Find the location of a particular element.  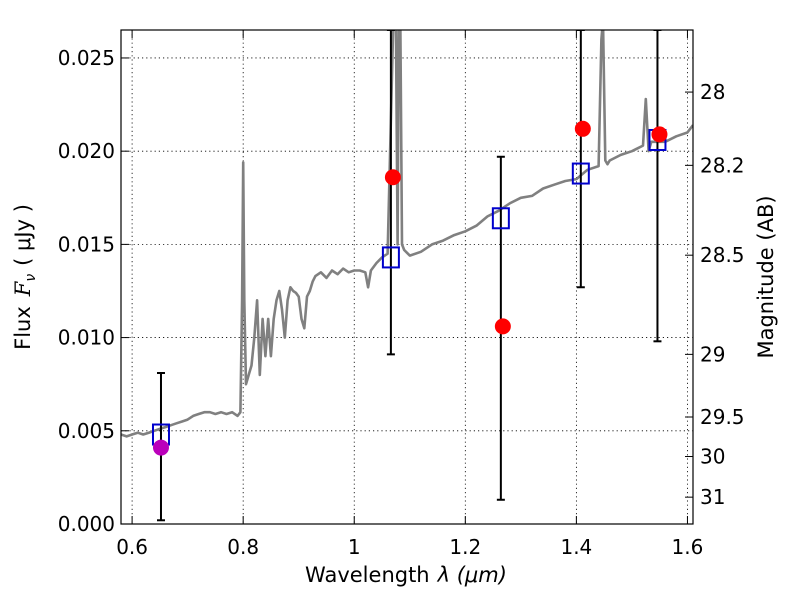

x-axis-label: Wavelength λ (μm) is located at coordinates (406, 575).